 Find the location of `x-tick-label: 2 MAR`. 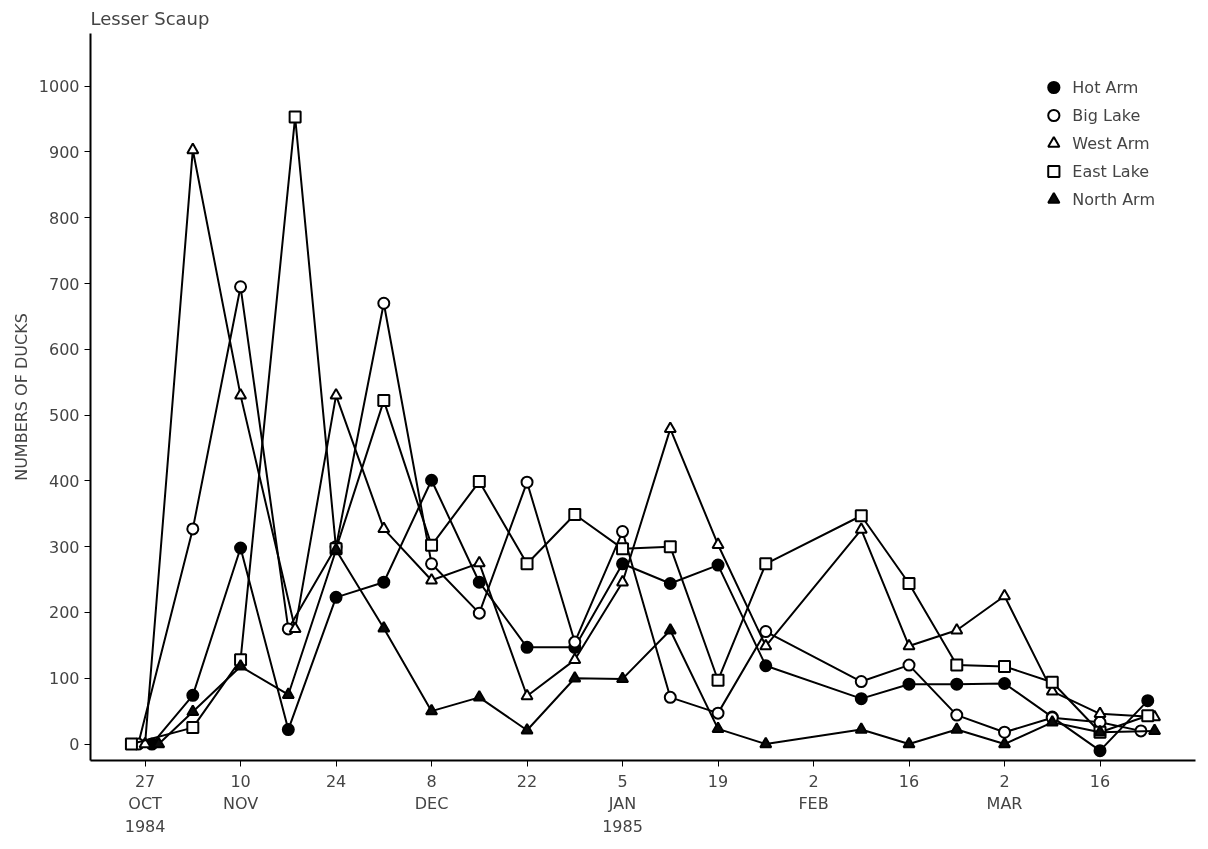

x-tick-label: 2 MAR is located at coordinates (1004, 792).